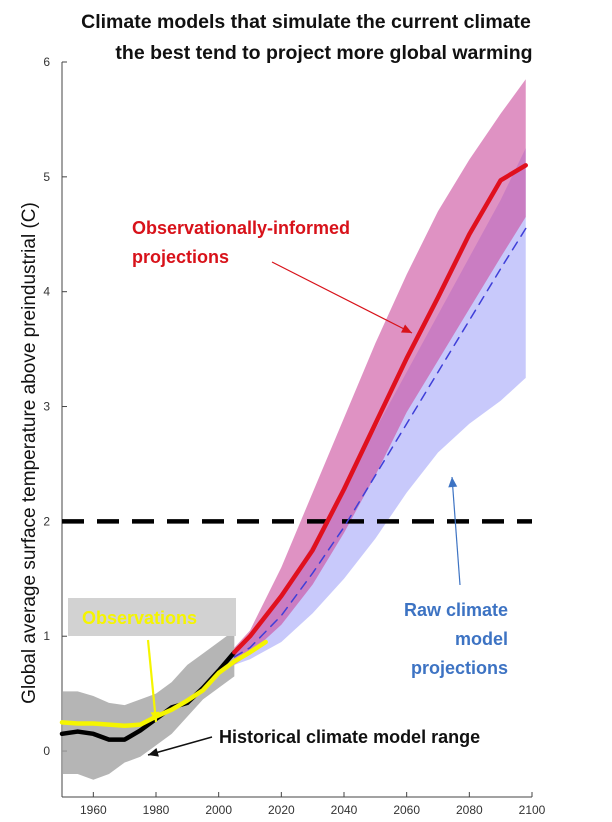 Image resolution: width=612 pixels, height=822 pixels. What do you see at coordinates (459, 668) in the screenshot?
I see `raw-projections-label-line-3: projections` at bounding box center [459, 668].